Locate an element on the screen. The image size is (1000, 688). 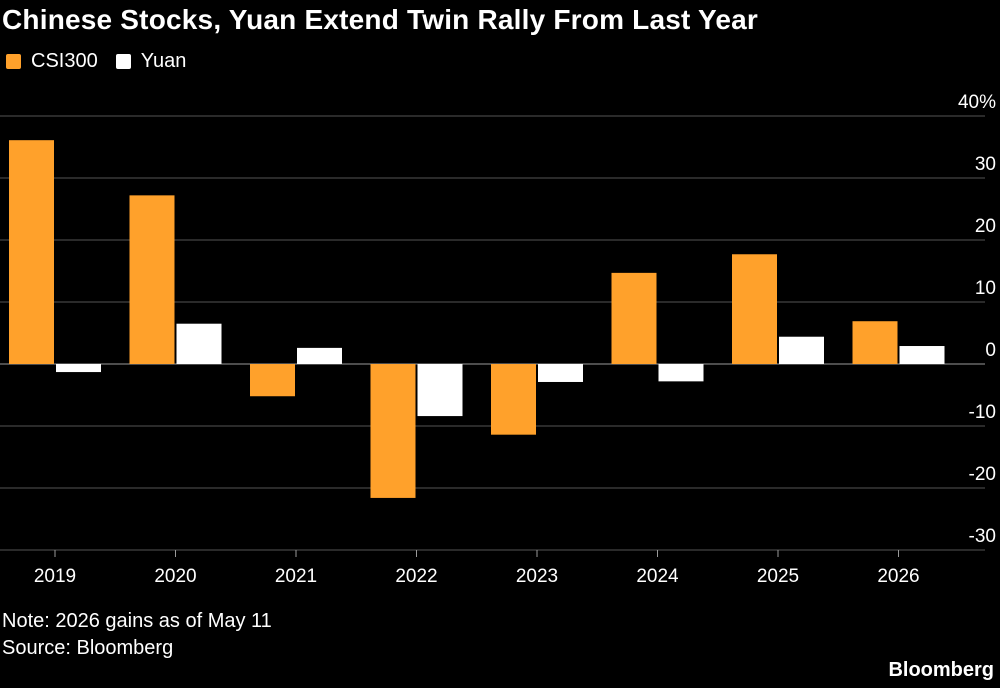
legend-label-csi300: CSI300 is located at coordinates (64, 61).